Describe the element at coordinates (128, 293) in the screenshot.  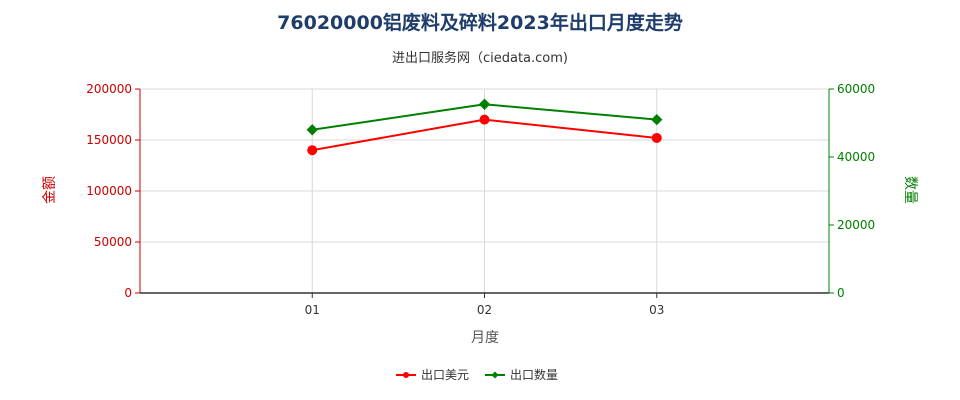
I see `y-left-tick-label: 0` at that location.